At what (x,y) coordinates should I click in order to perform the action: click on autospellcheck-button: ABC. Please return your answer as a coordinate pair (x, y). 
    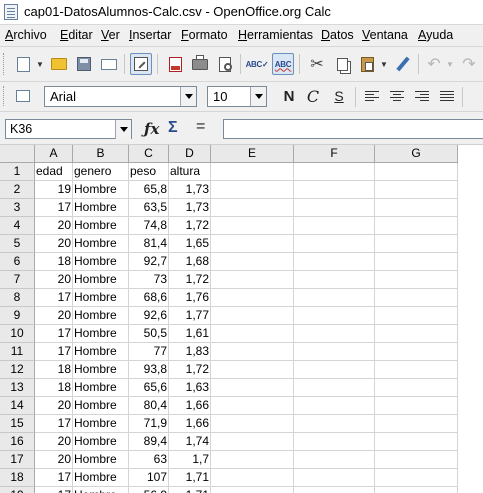
    Looking at the image, I should click on (283, 64).